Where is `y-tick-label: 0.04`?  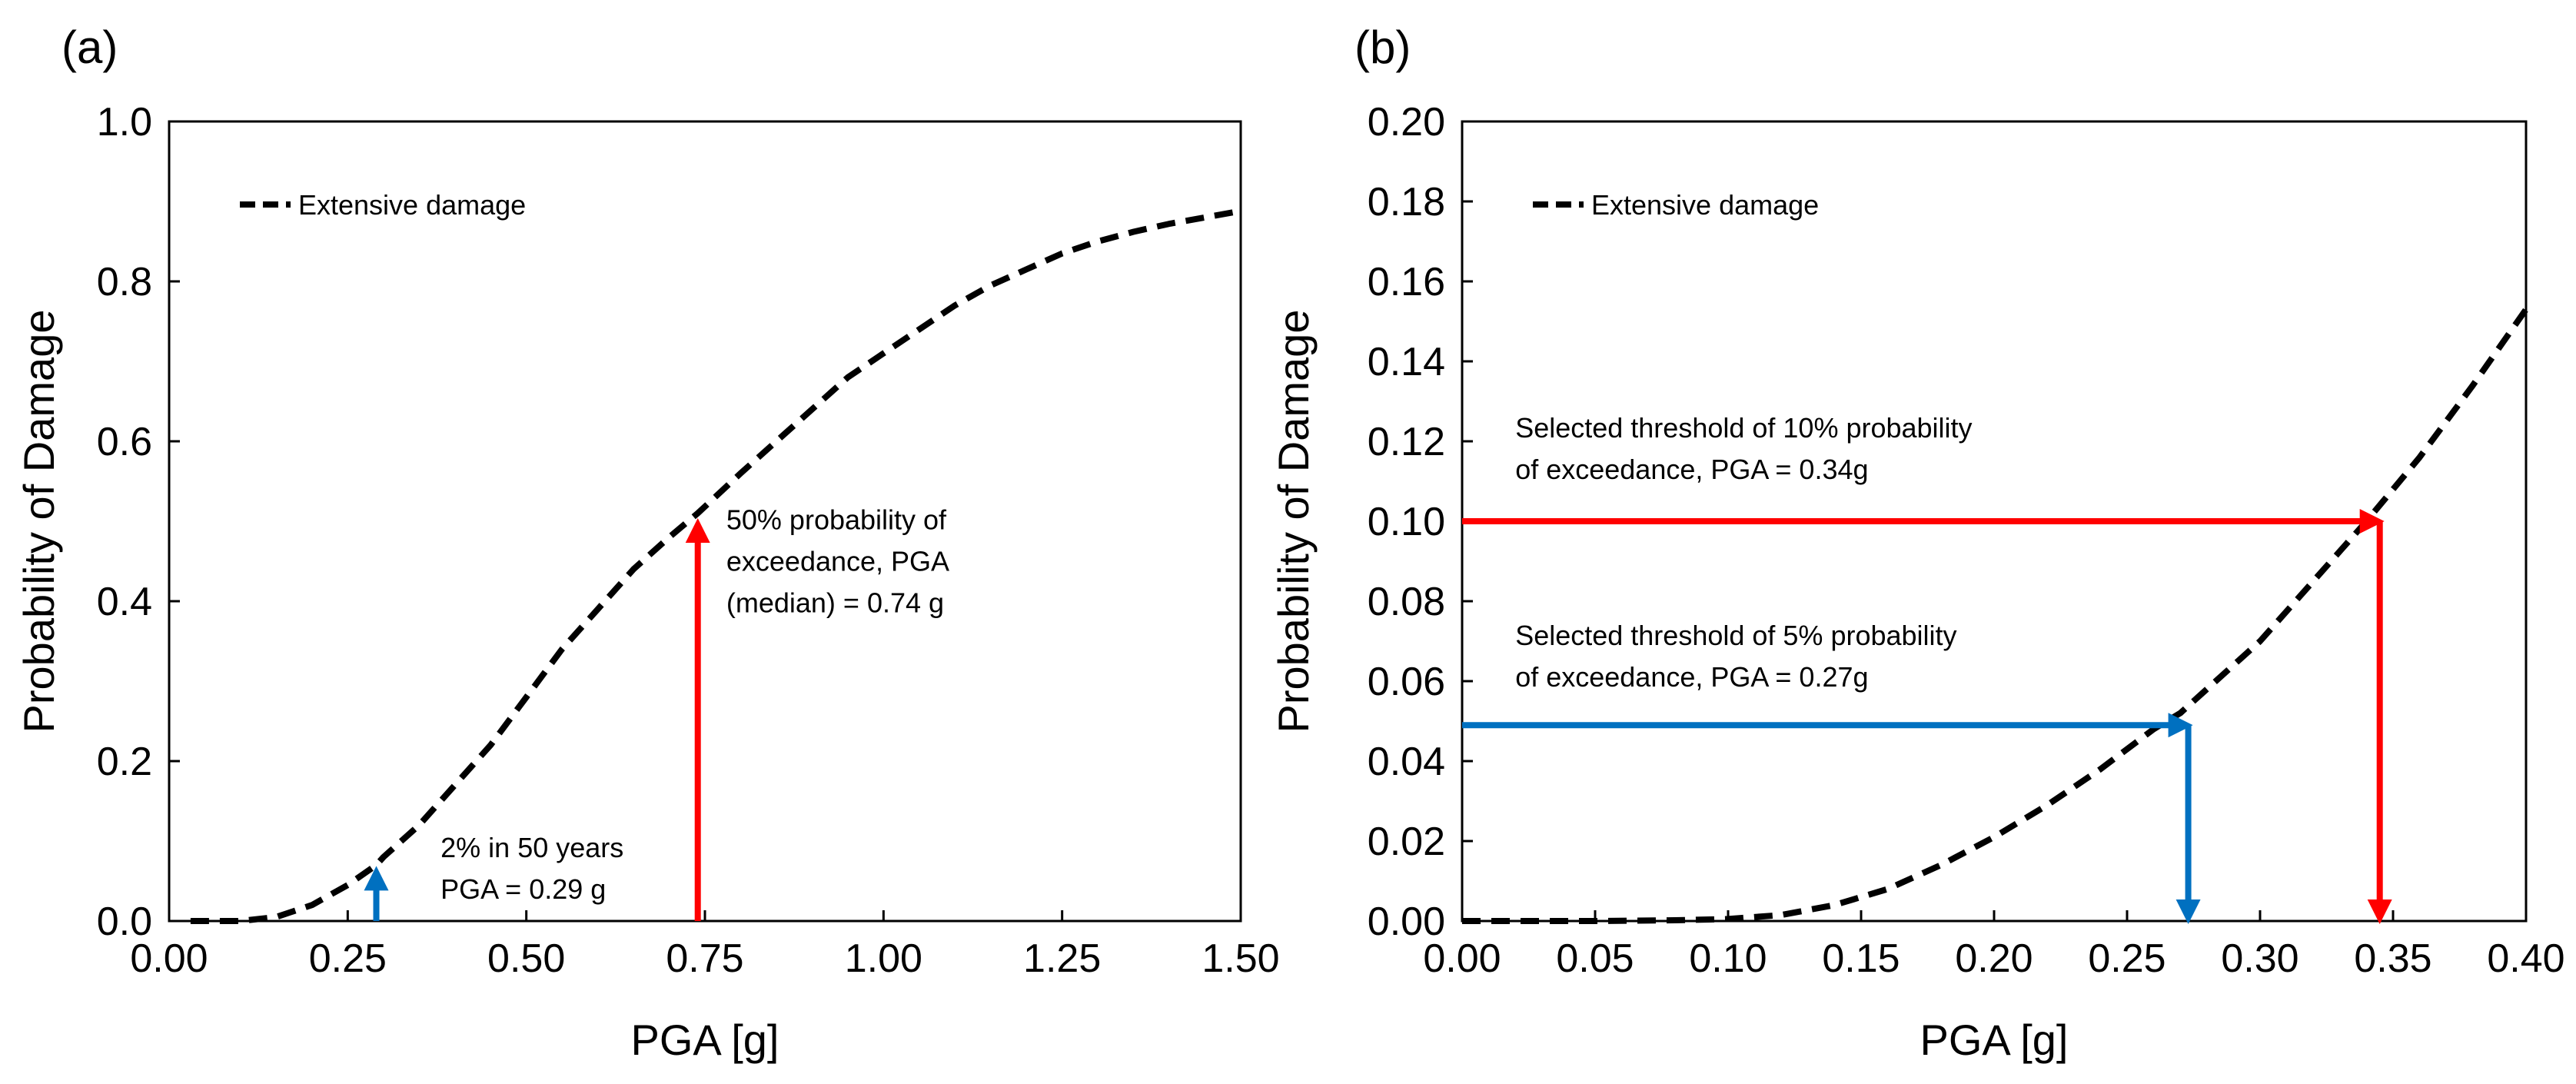 y-tick-label: 0.04 is located at coordinates (1406, 762).